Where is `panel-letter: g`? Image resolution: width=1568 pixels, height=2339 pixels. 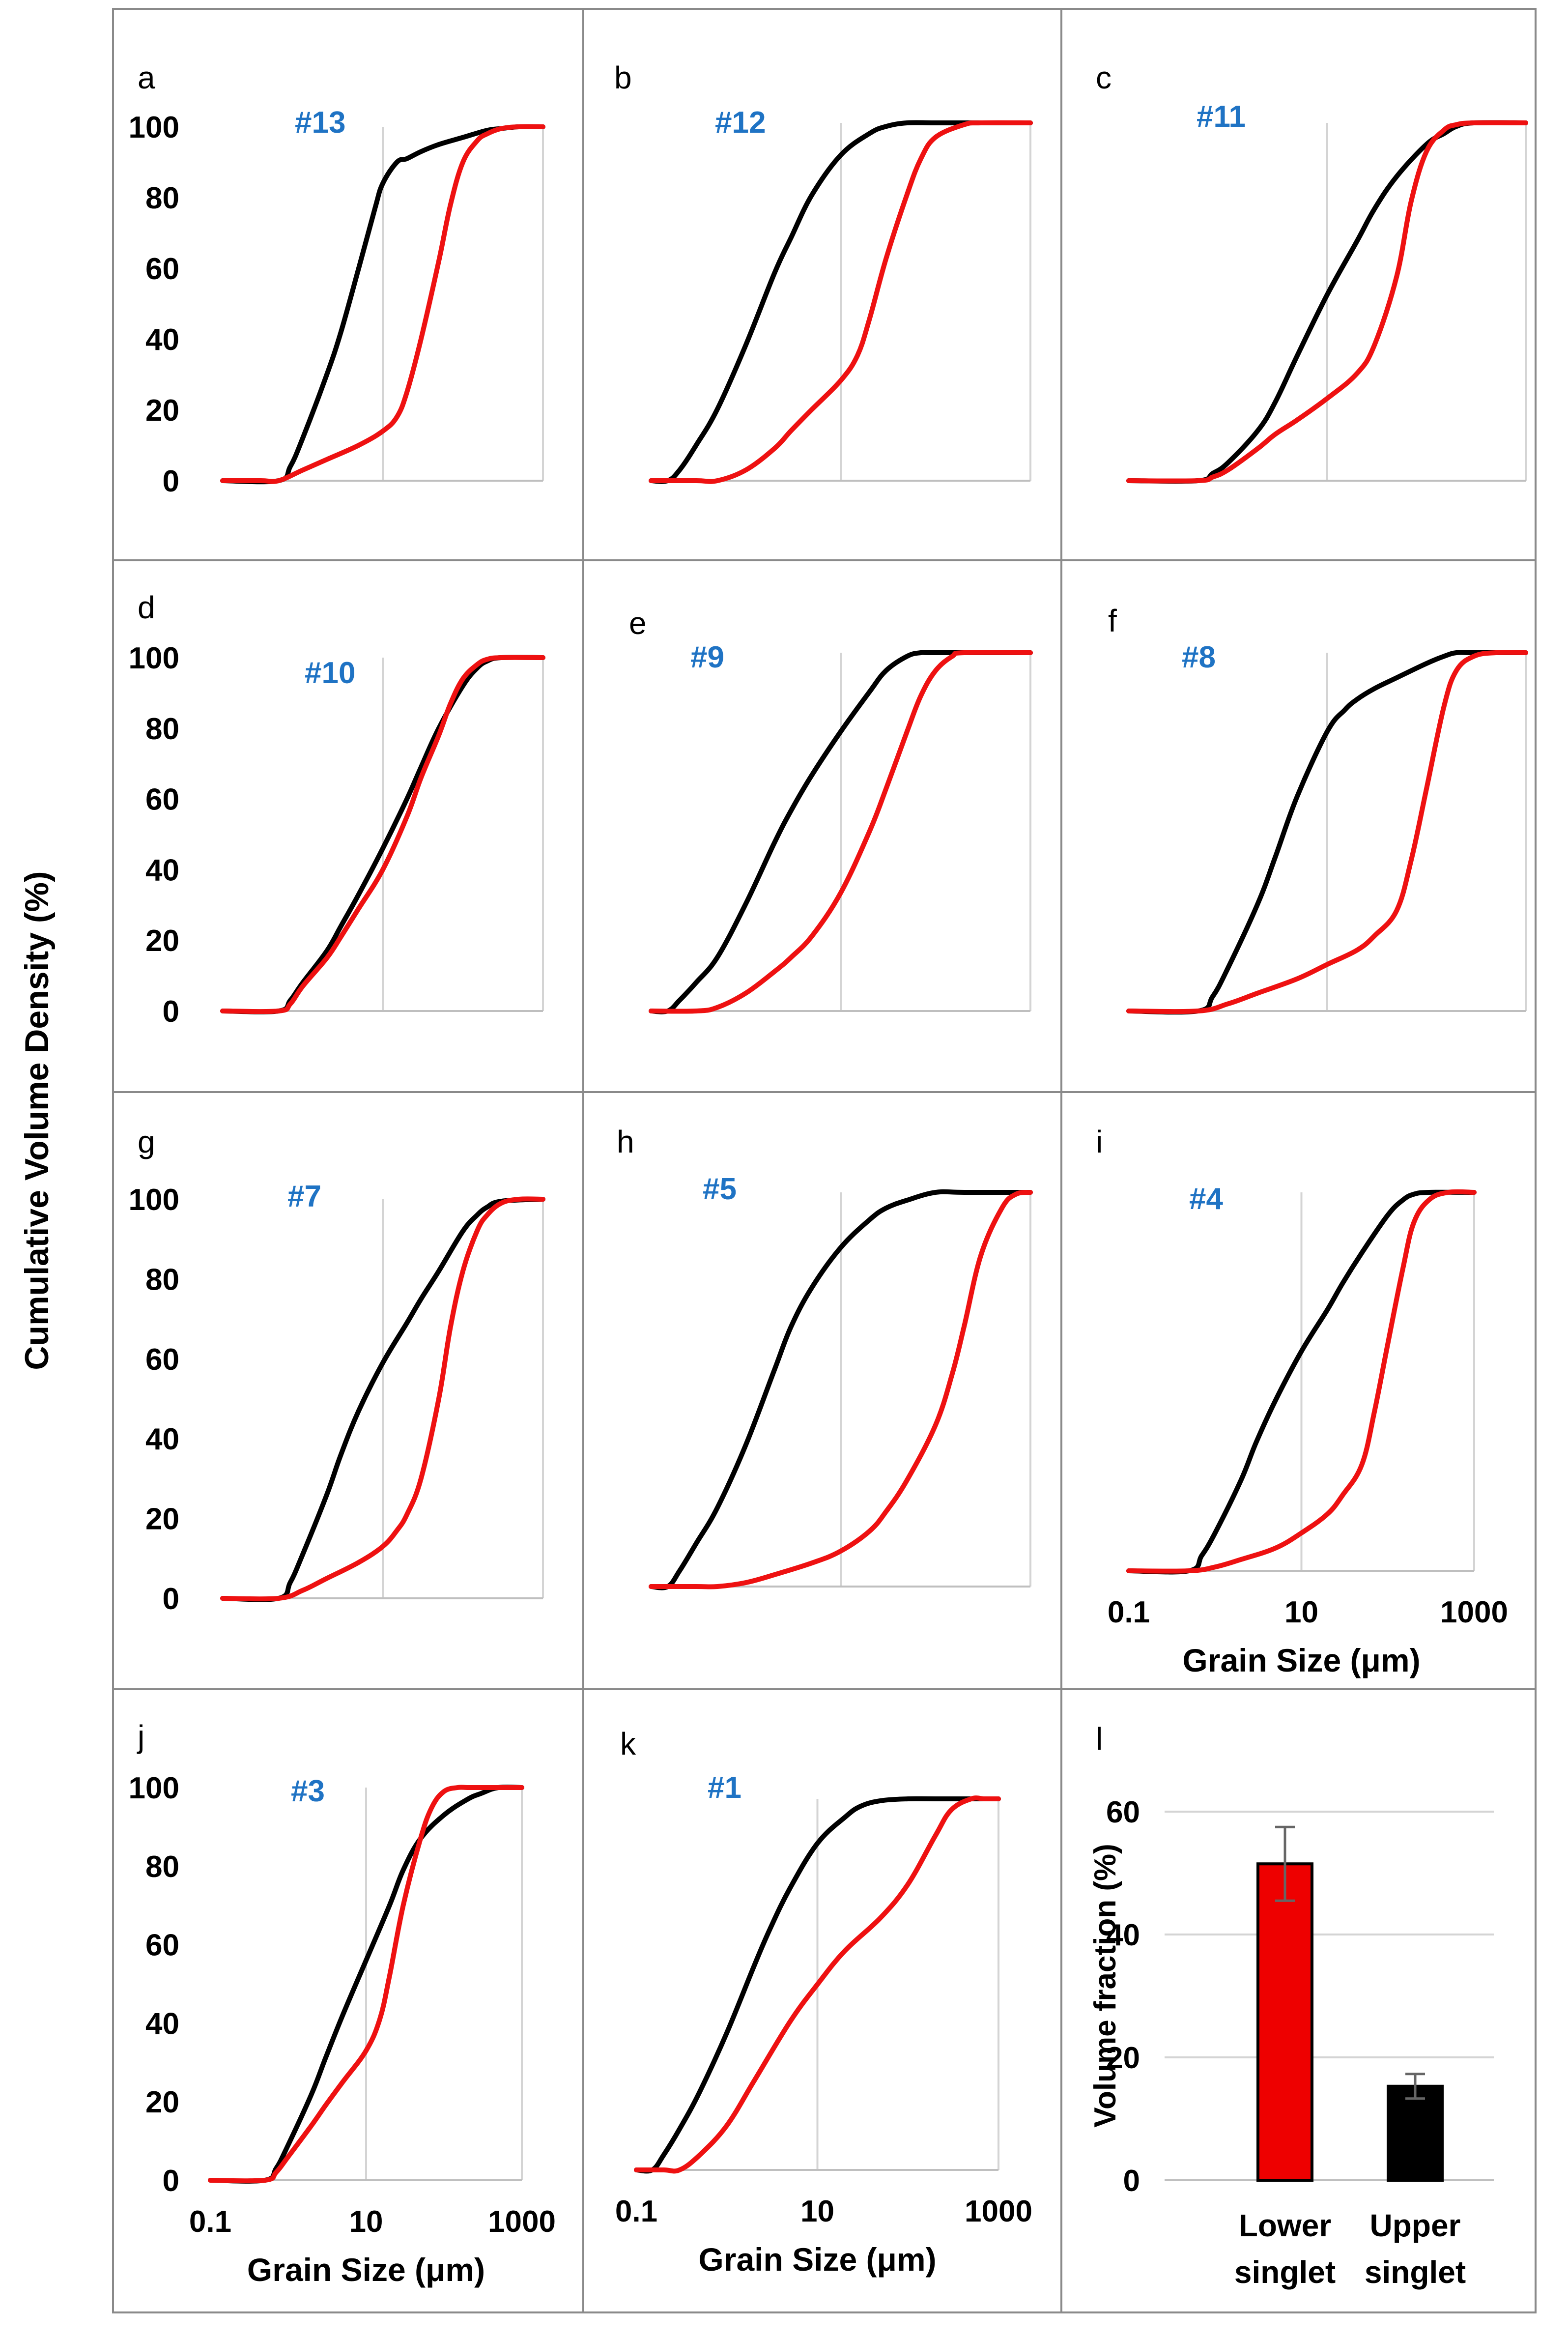 panel-letter: g is located at coordinates (146, 1141).